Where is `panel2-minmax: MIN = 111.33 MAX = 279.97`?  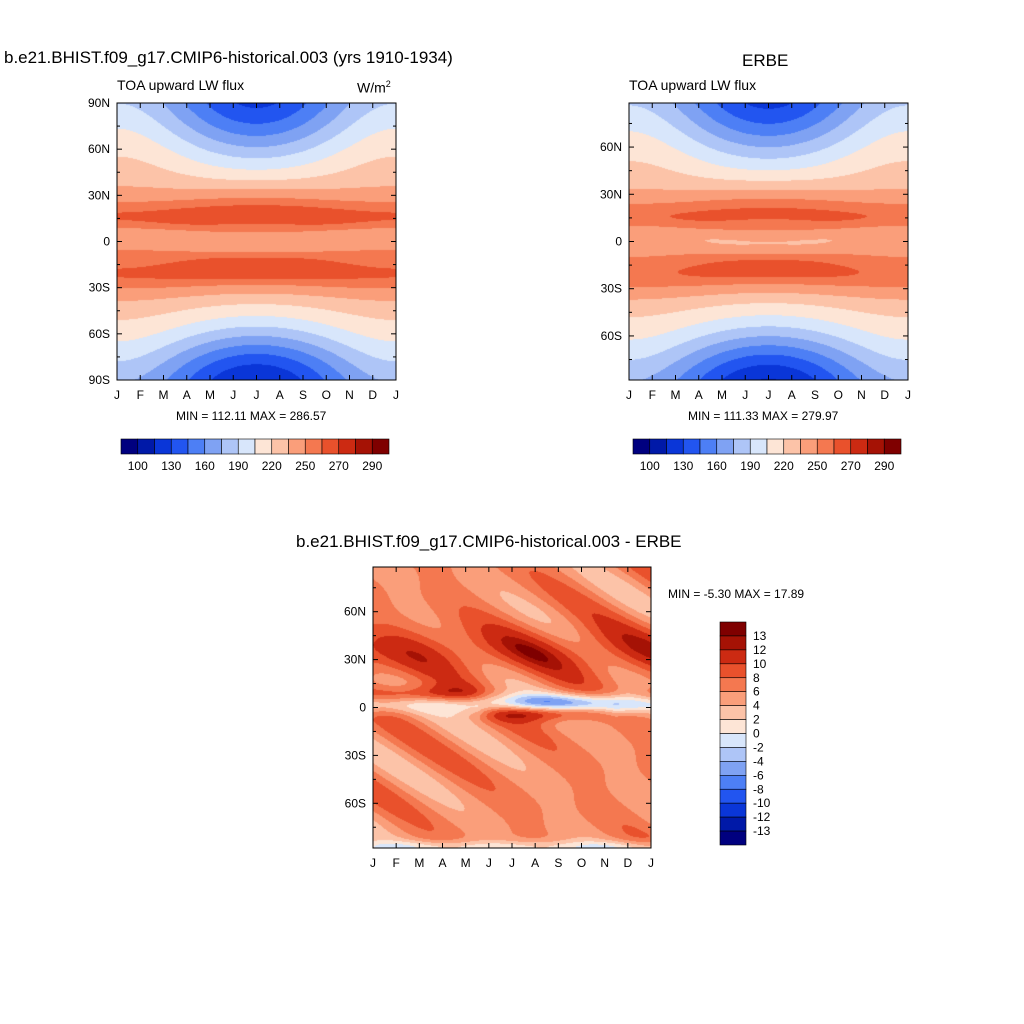 panel2-minmax: MIN = 111.33 MAX = 279.97 is located at coordinates (763, 416).